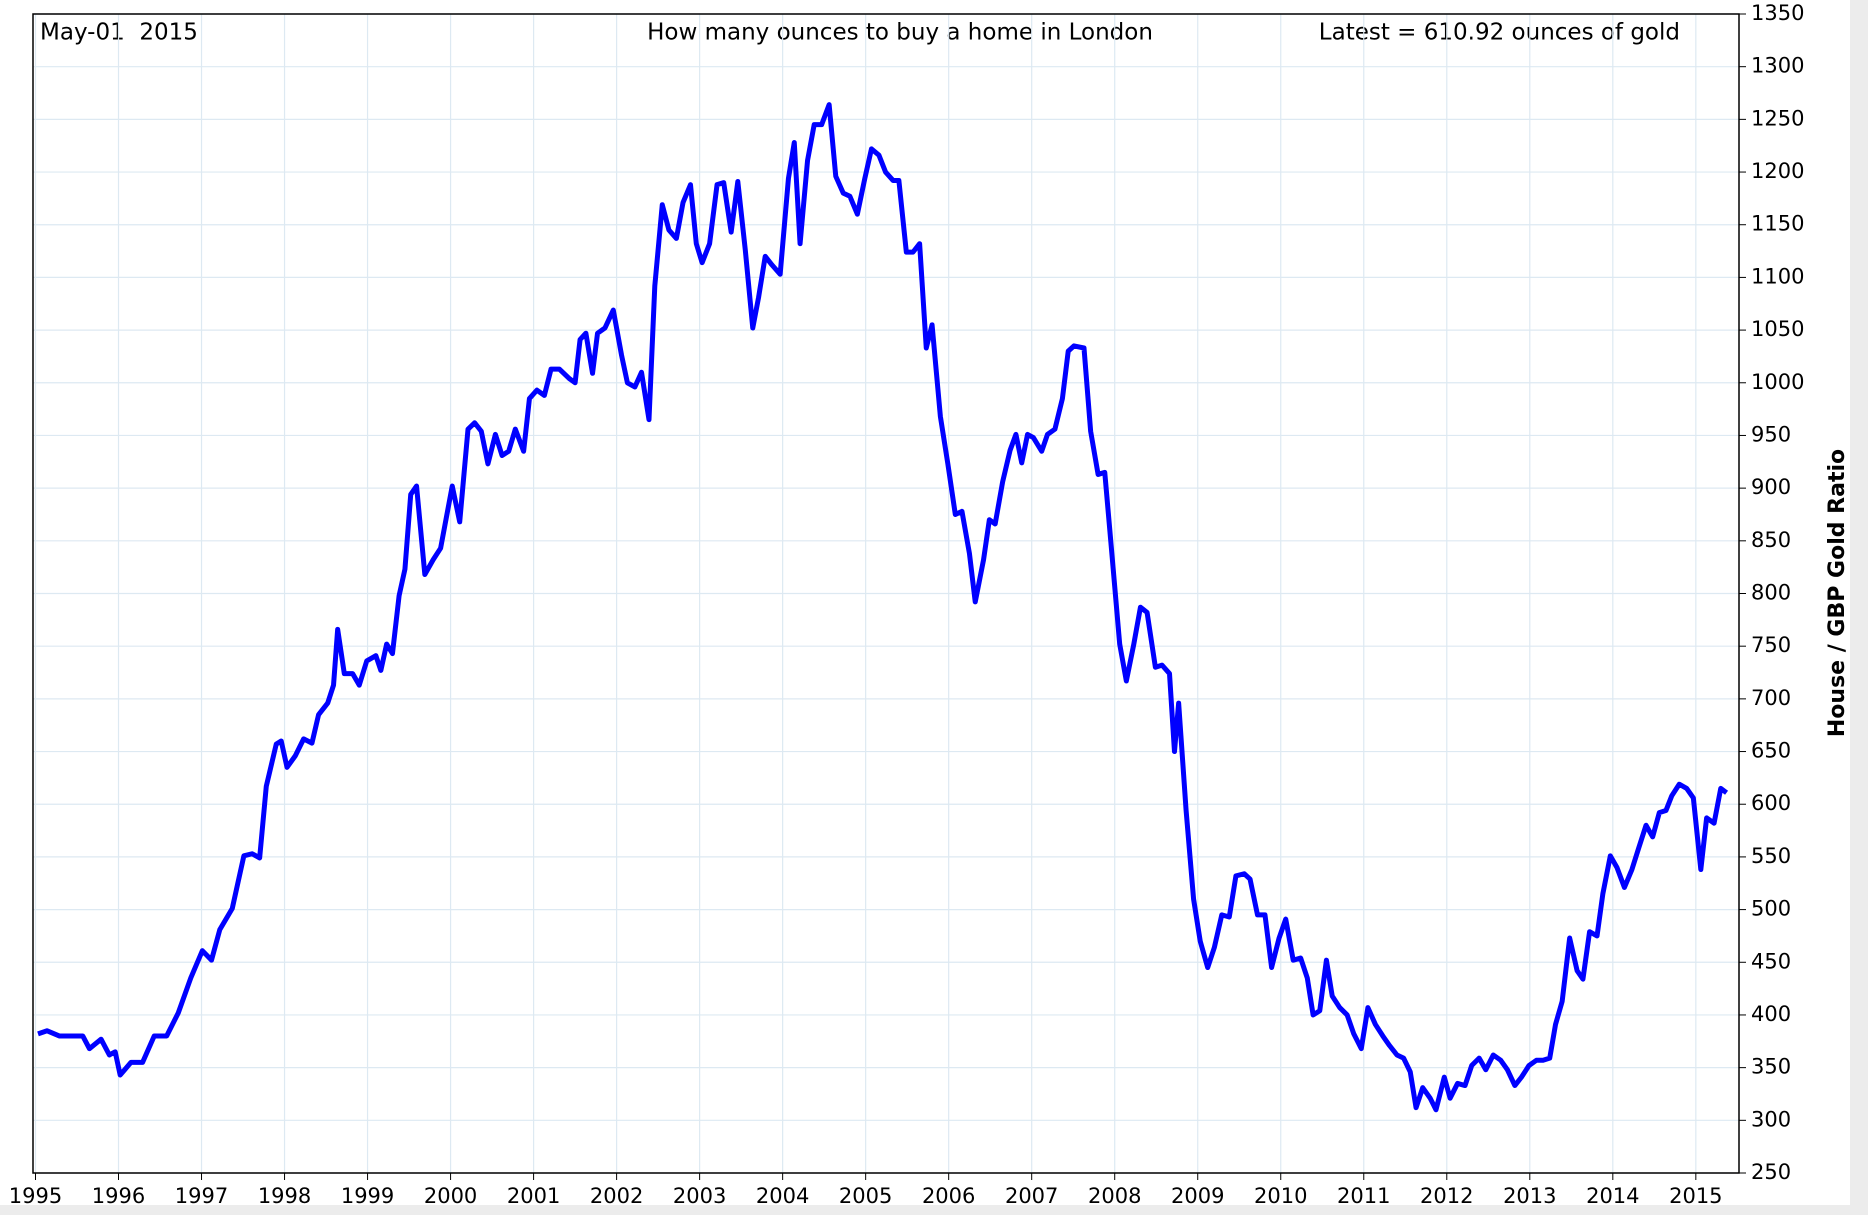 The image size is (1868, 1215). Describe the element at coordinates (1446, 1196) in the screenshot. I see `x-tick-label: 2012` at that location.